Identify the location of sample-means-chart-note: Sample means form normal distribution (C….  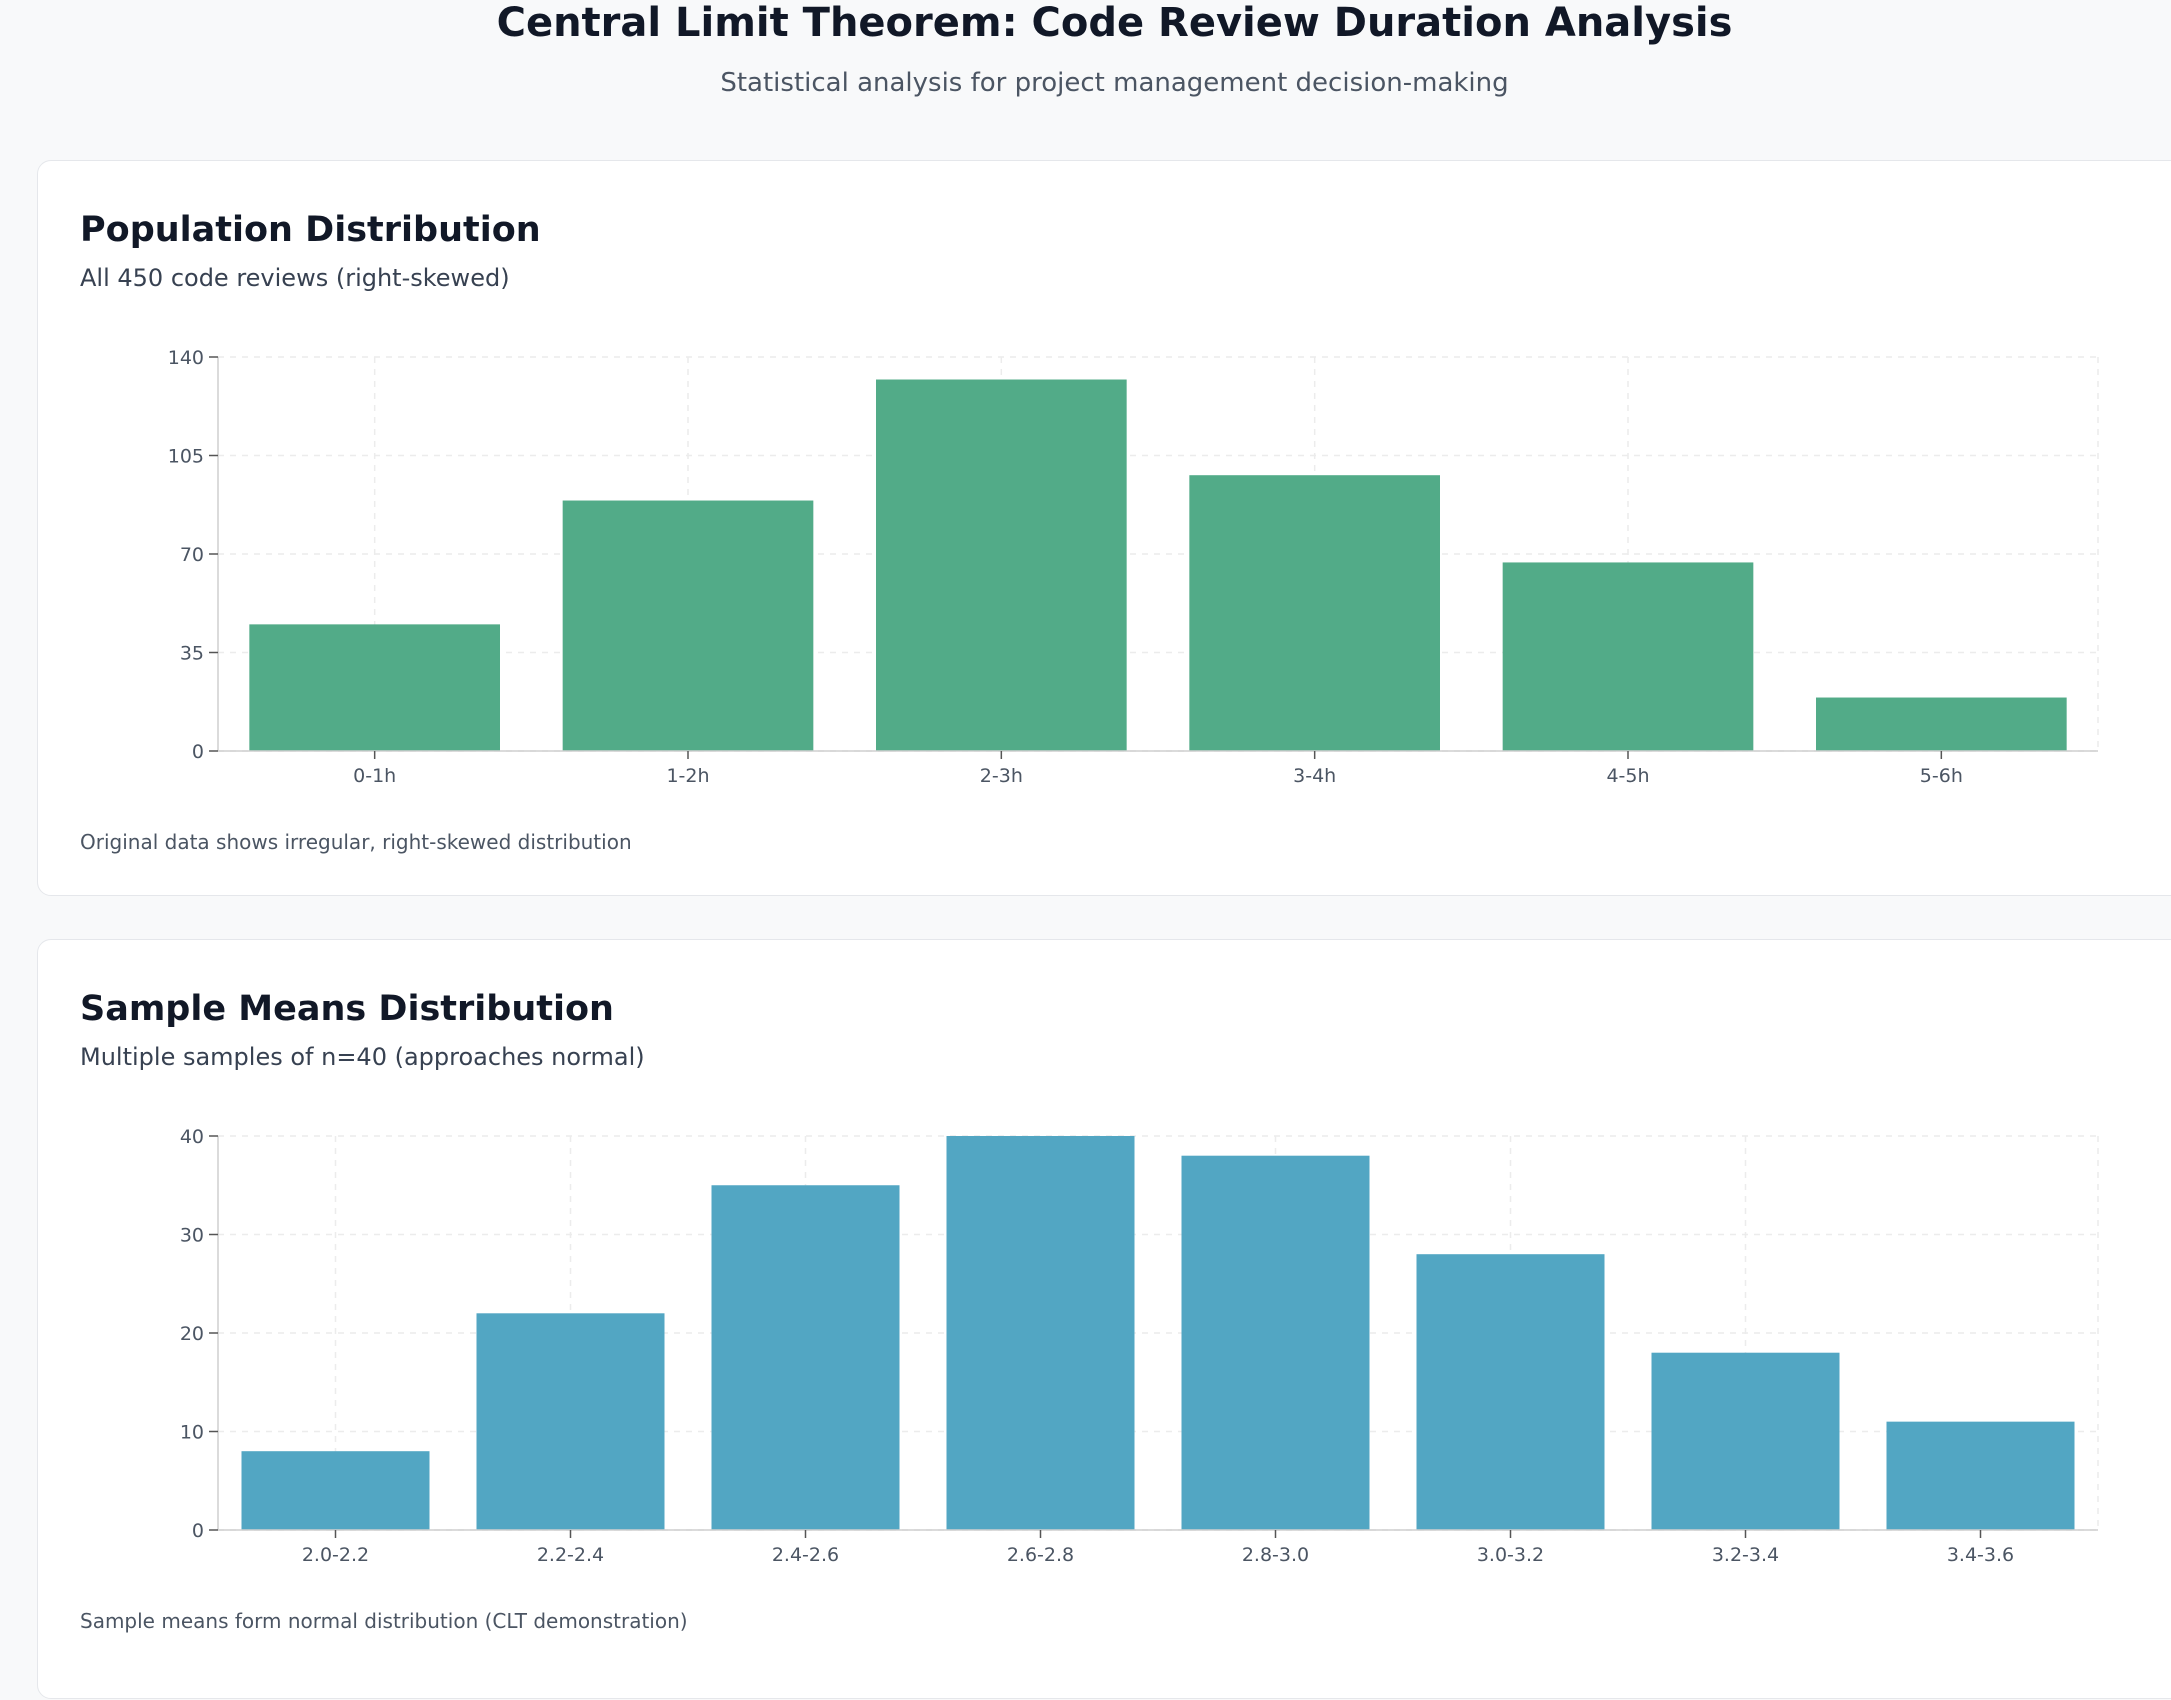
(384, 1621).